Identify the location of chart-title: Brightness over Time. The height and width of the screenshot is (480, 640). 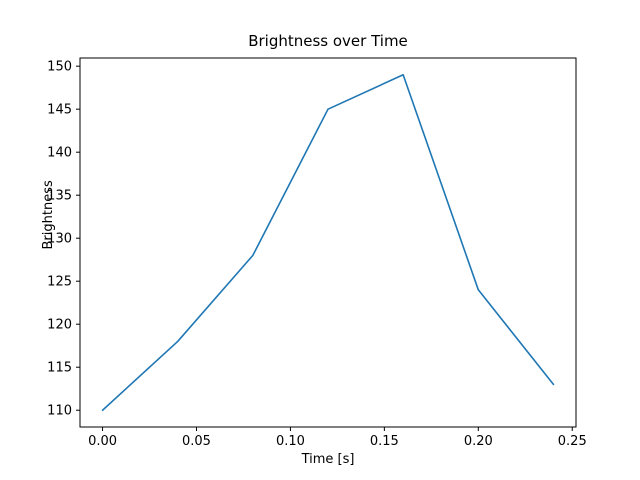
(328, 41).